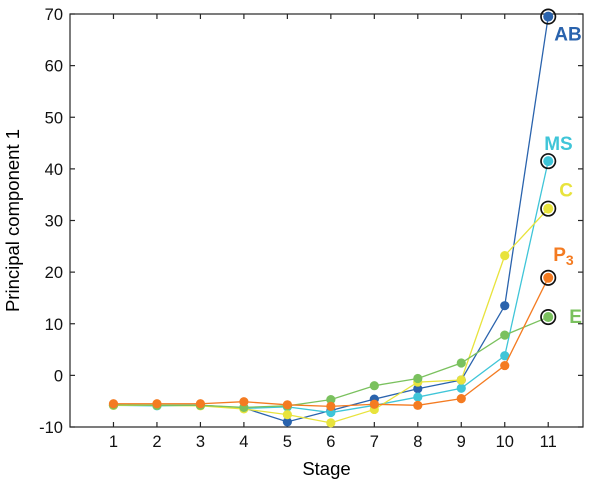  I want to click on x-tick-label: 2, so click(156, 442).